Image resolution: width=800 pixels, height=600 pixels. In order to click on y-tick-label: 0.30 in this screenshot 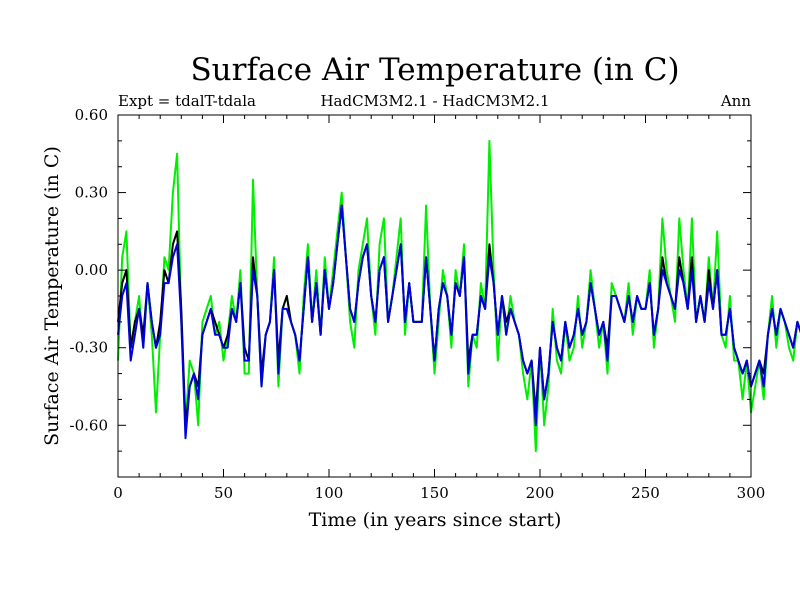, I will do `click(91, 193)`.